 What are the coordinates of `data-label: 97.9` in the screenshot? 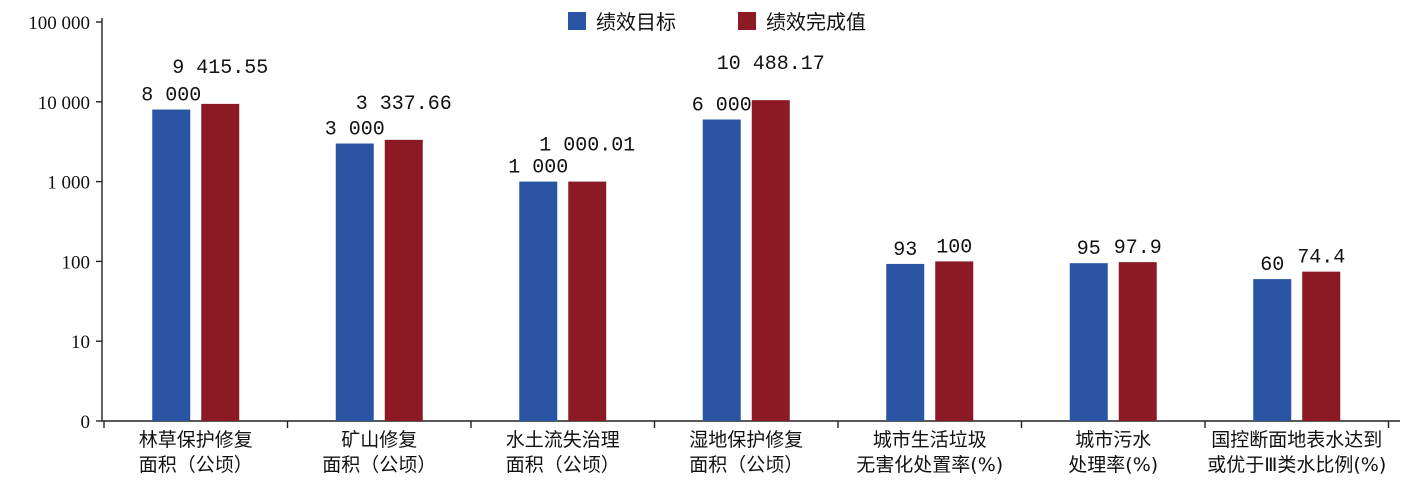 It's located at (1138, 248).